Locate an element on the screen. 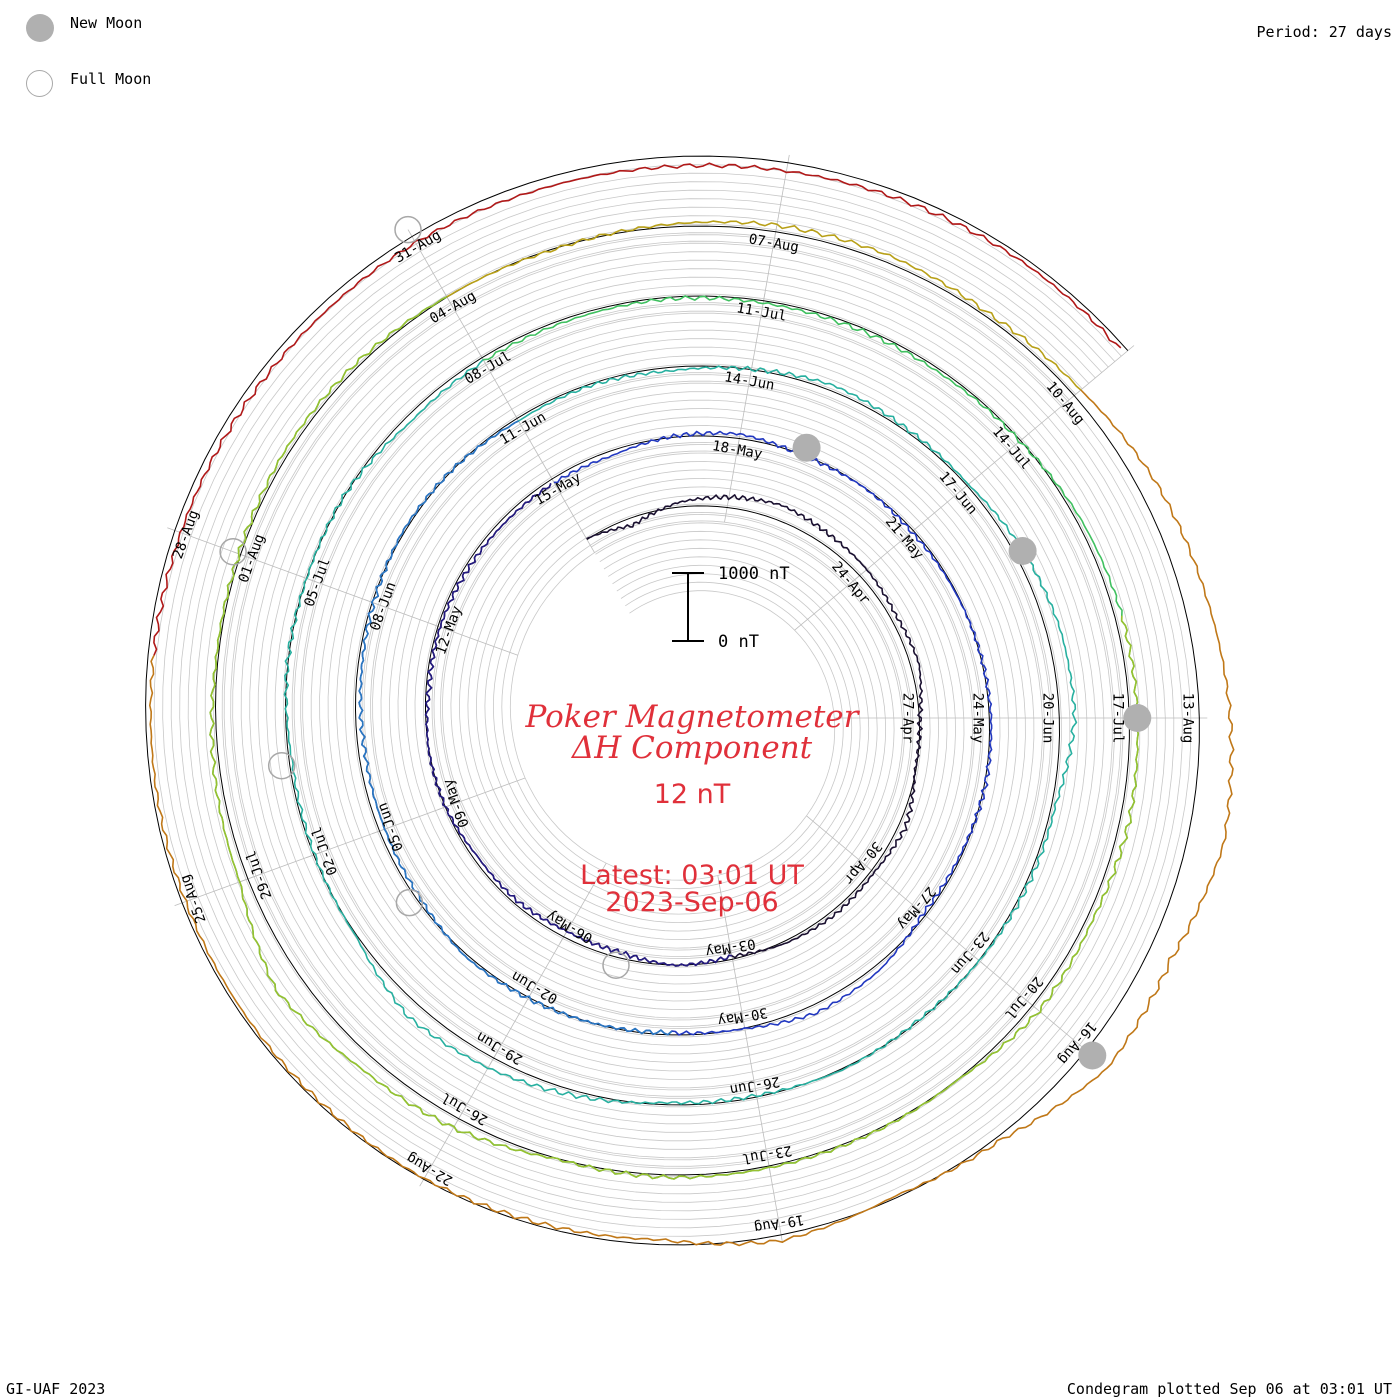  latest-time: Latest: 03:01 UT is located at coordinates (692, 875).